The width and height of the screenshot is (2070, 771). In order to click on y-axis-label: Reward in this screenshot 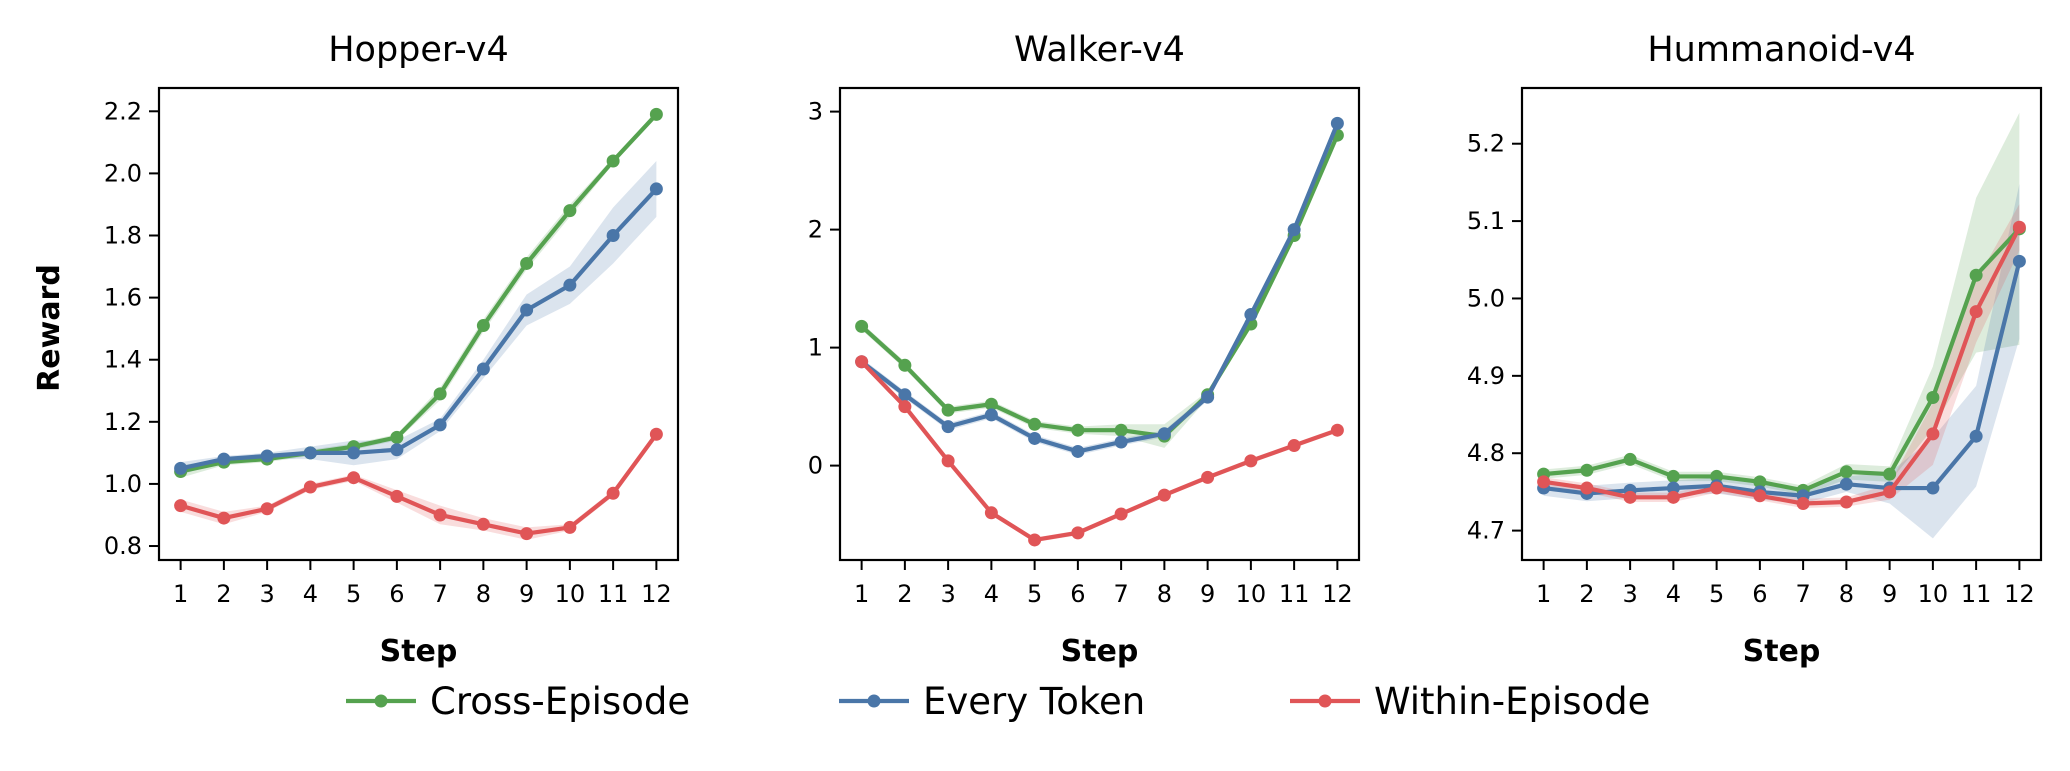, I will do `click(49, 328)`.